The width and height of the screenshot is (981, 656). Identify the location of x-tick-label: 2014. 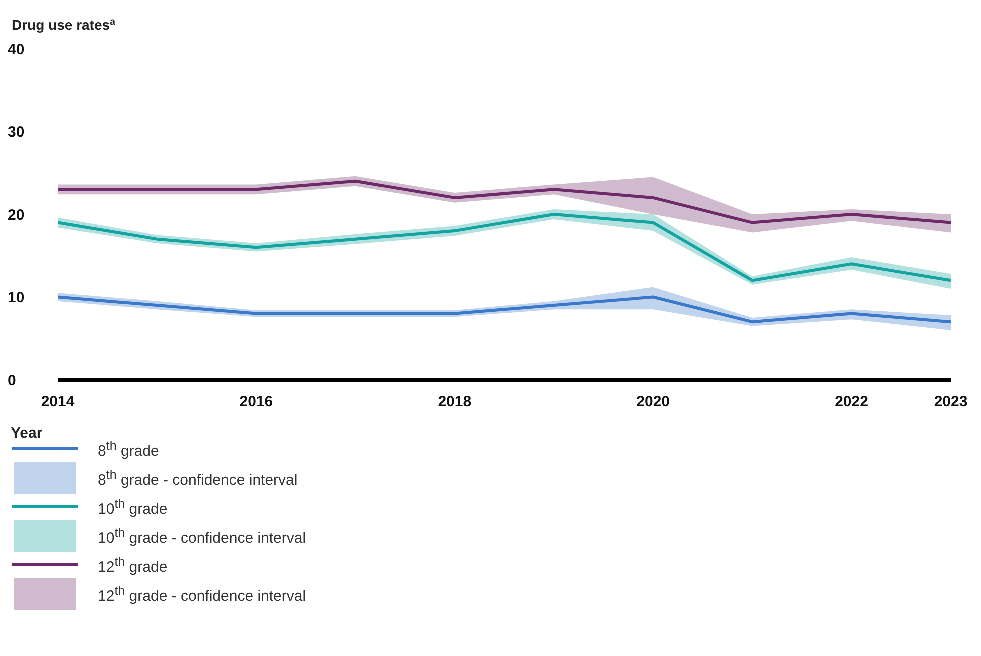
(58, 402).